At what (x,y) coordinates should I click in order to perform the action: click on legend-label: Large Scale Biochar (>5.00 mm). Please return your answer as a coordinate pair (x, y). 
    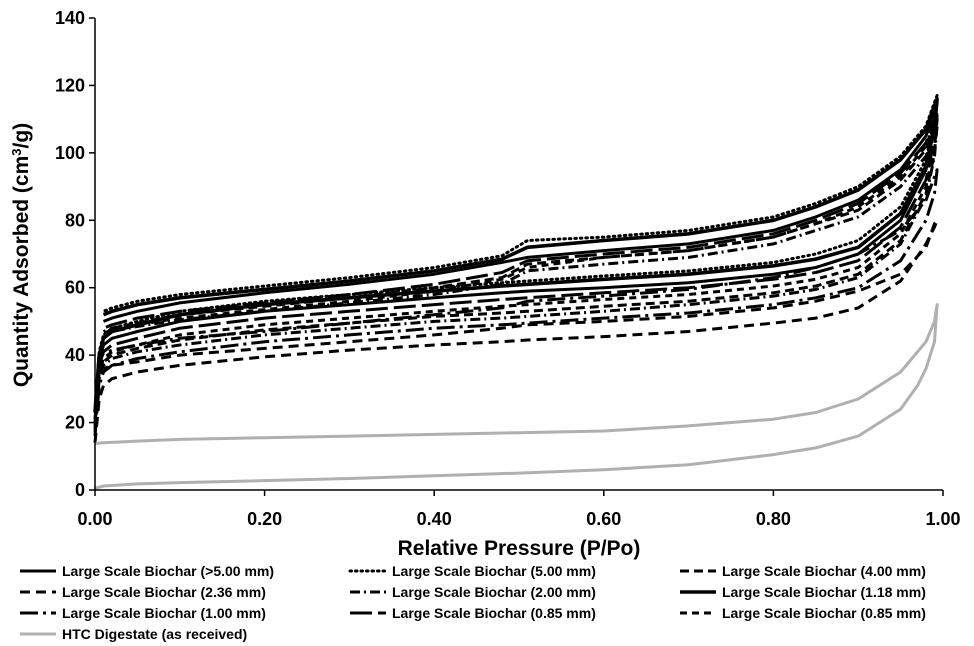
    Looking at the image, I should click on (168, 571).